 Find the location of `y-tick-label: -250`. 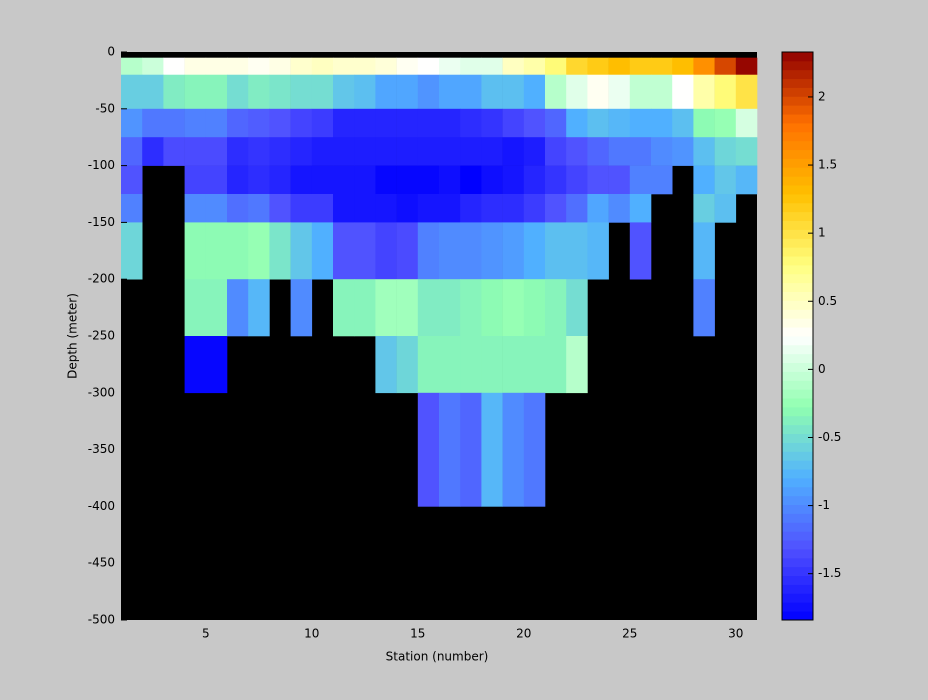

y-tick-label: -250 is located at coordinates (101, 336).